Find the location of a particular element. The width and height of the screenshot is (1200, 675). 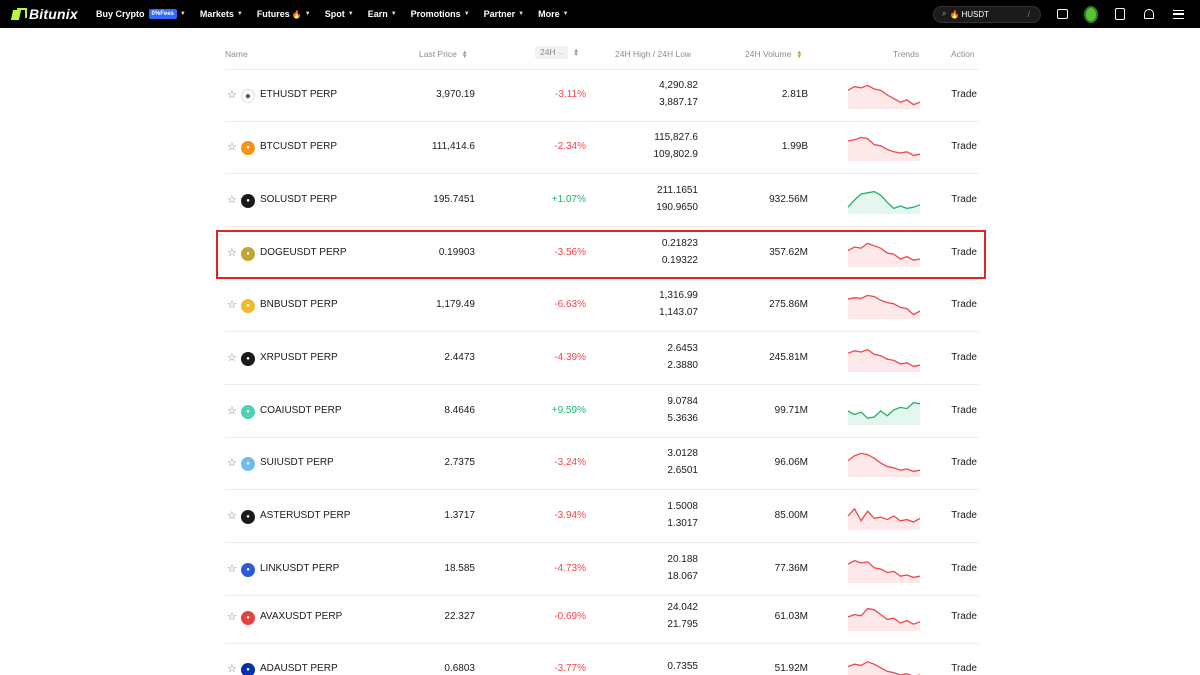

fire-icon: 🔥 is located at coordinates (954, 14).